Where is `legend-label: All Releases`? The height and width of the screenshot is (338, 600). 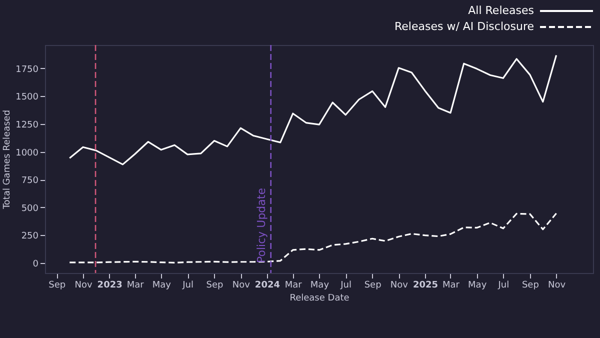 legend-label: All Releases is located at coordinates (501, 10).